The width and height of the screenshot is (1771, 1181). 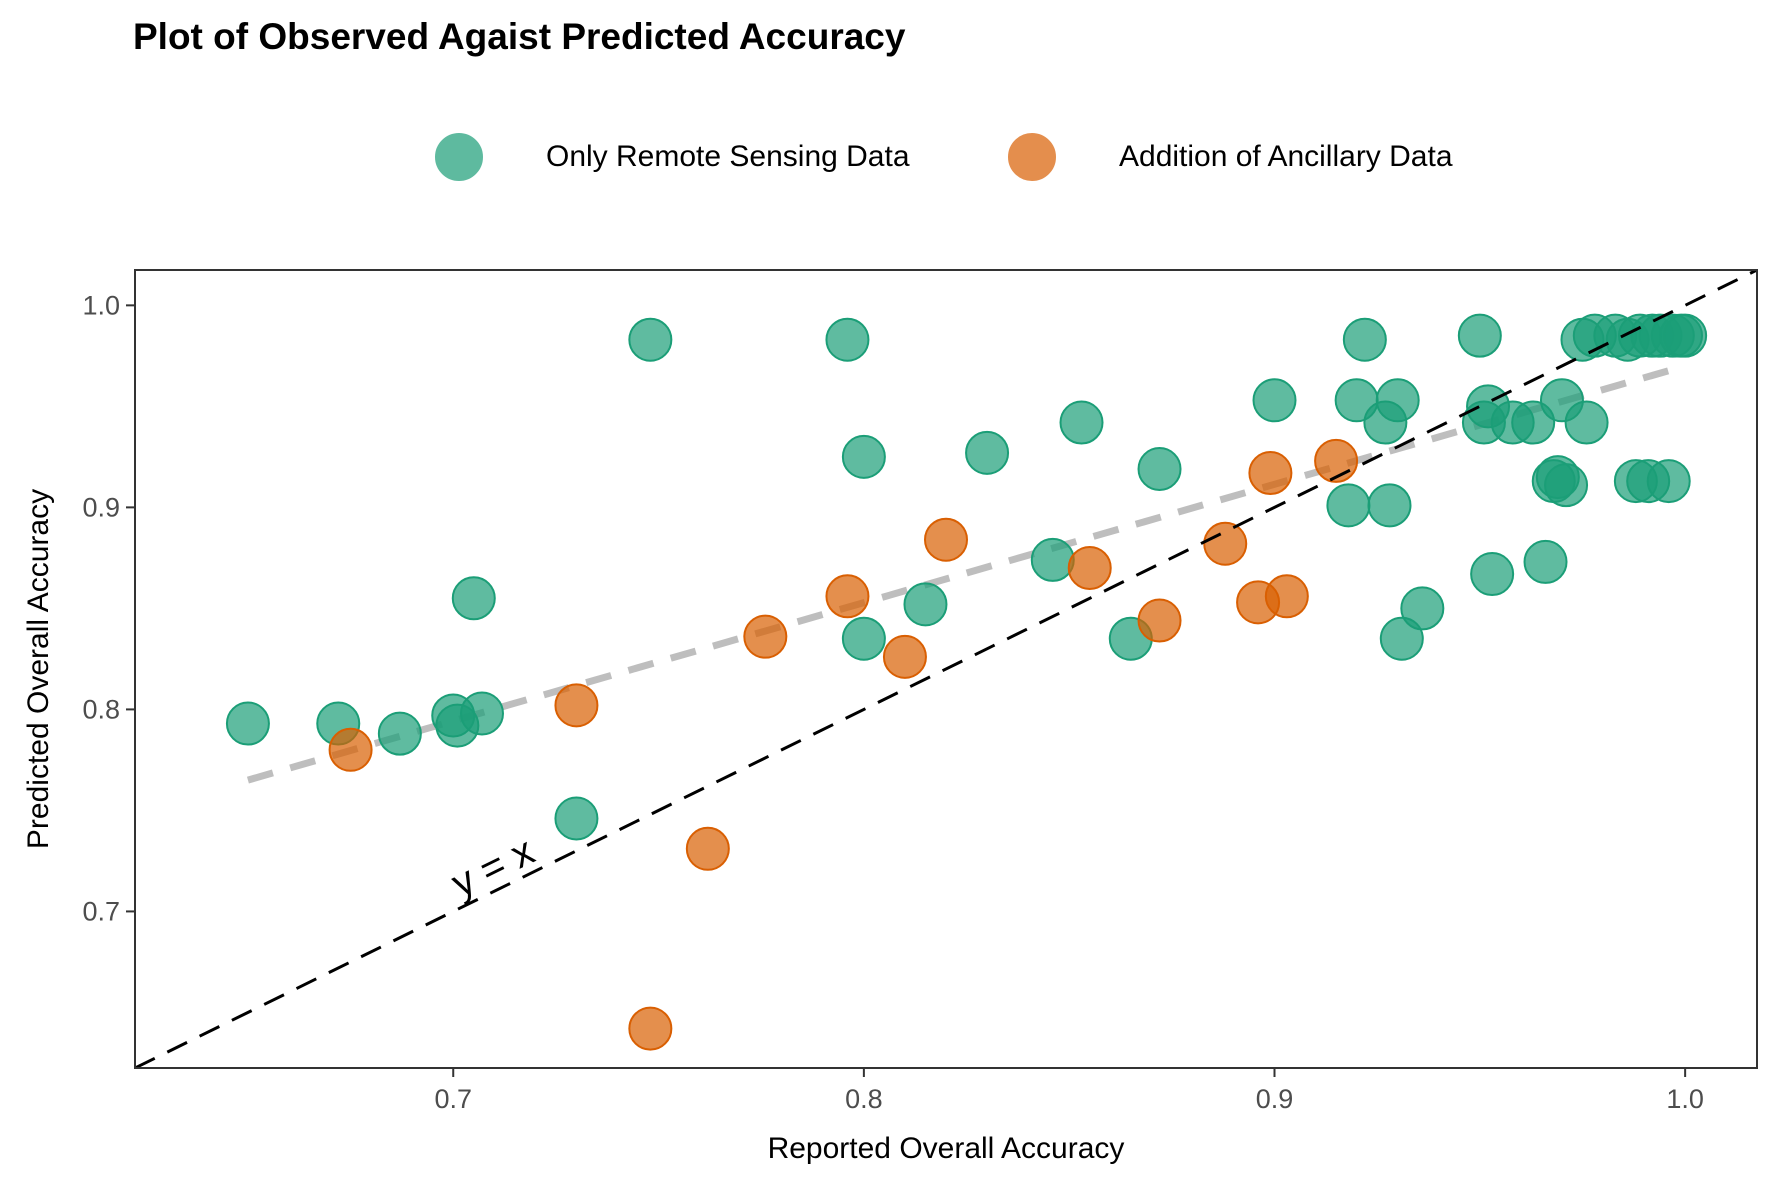 What do you see at coordinates (101, 709) in the screenshot?
I see `y-tick-label: 0.8` at bounding box center [101, 709].